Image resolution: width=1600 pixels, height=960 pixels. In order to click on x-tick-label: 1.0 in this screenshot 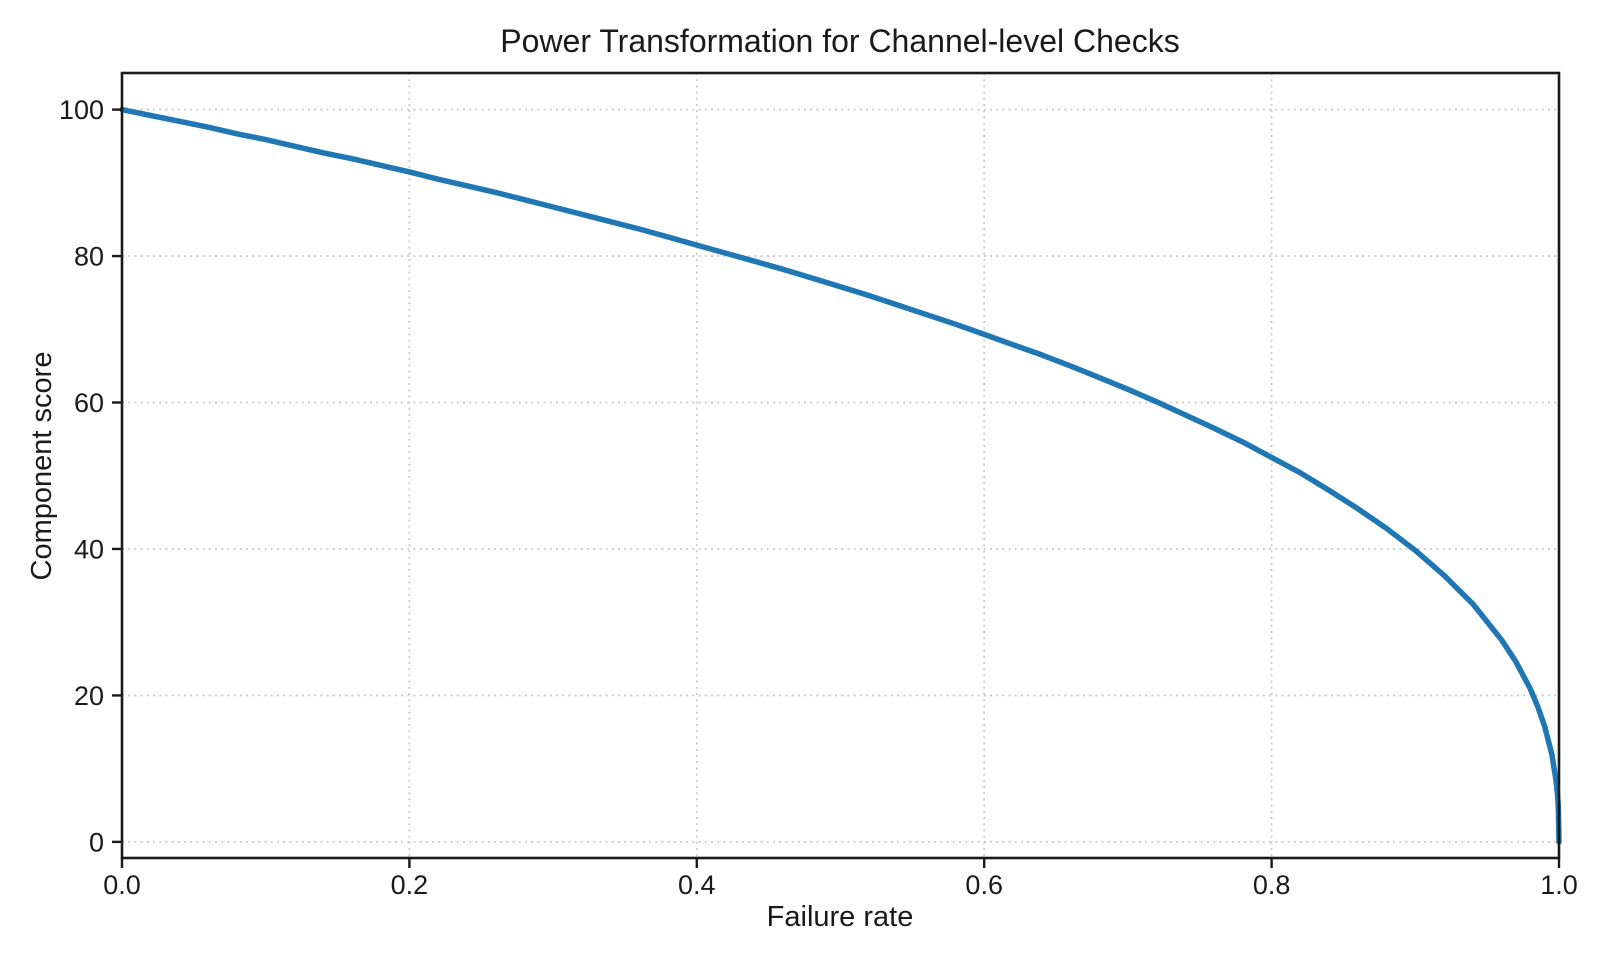, I will do `click(1559, 885)`.